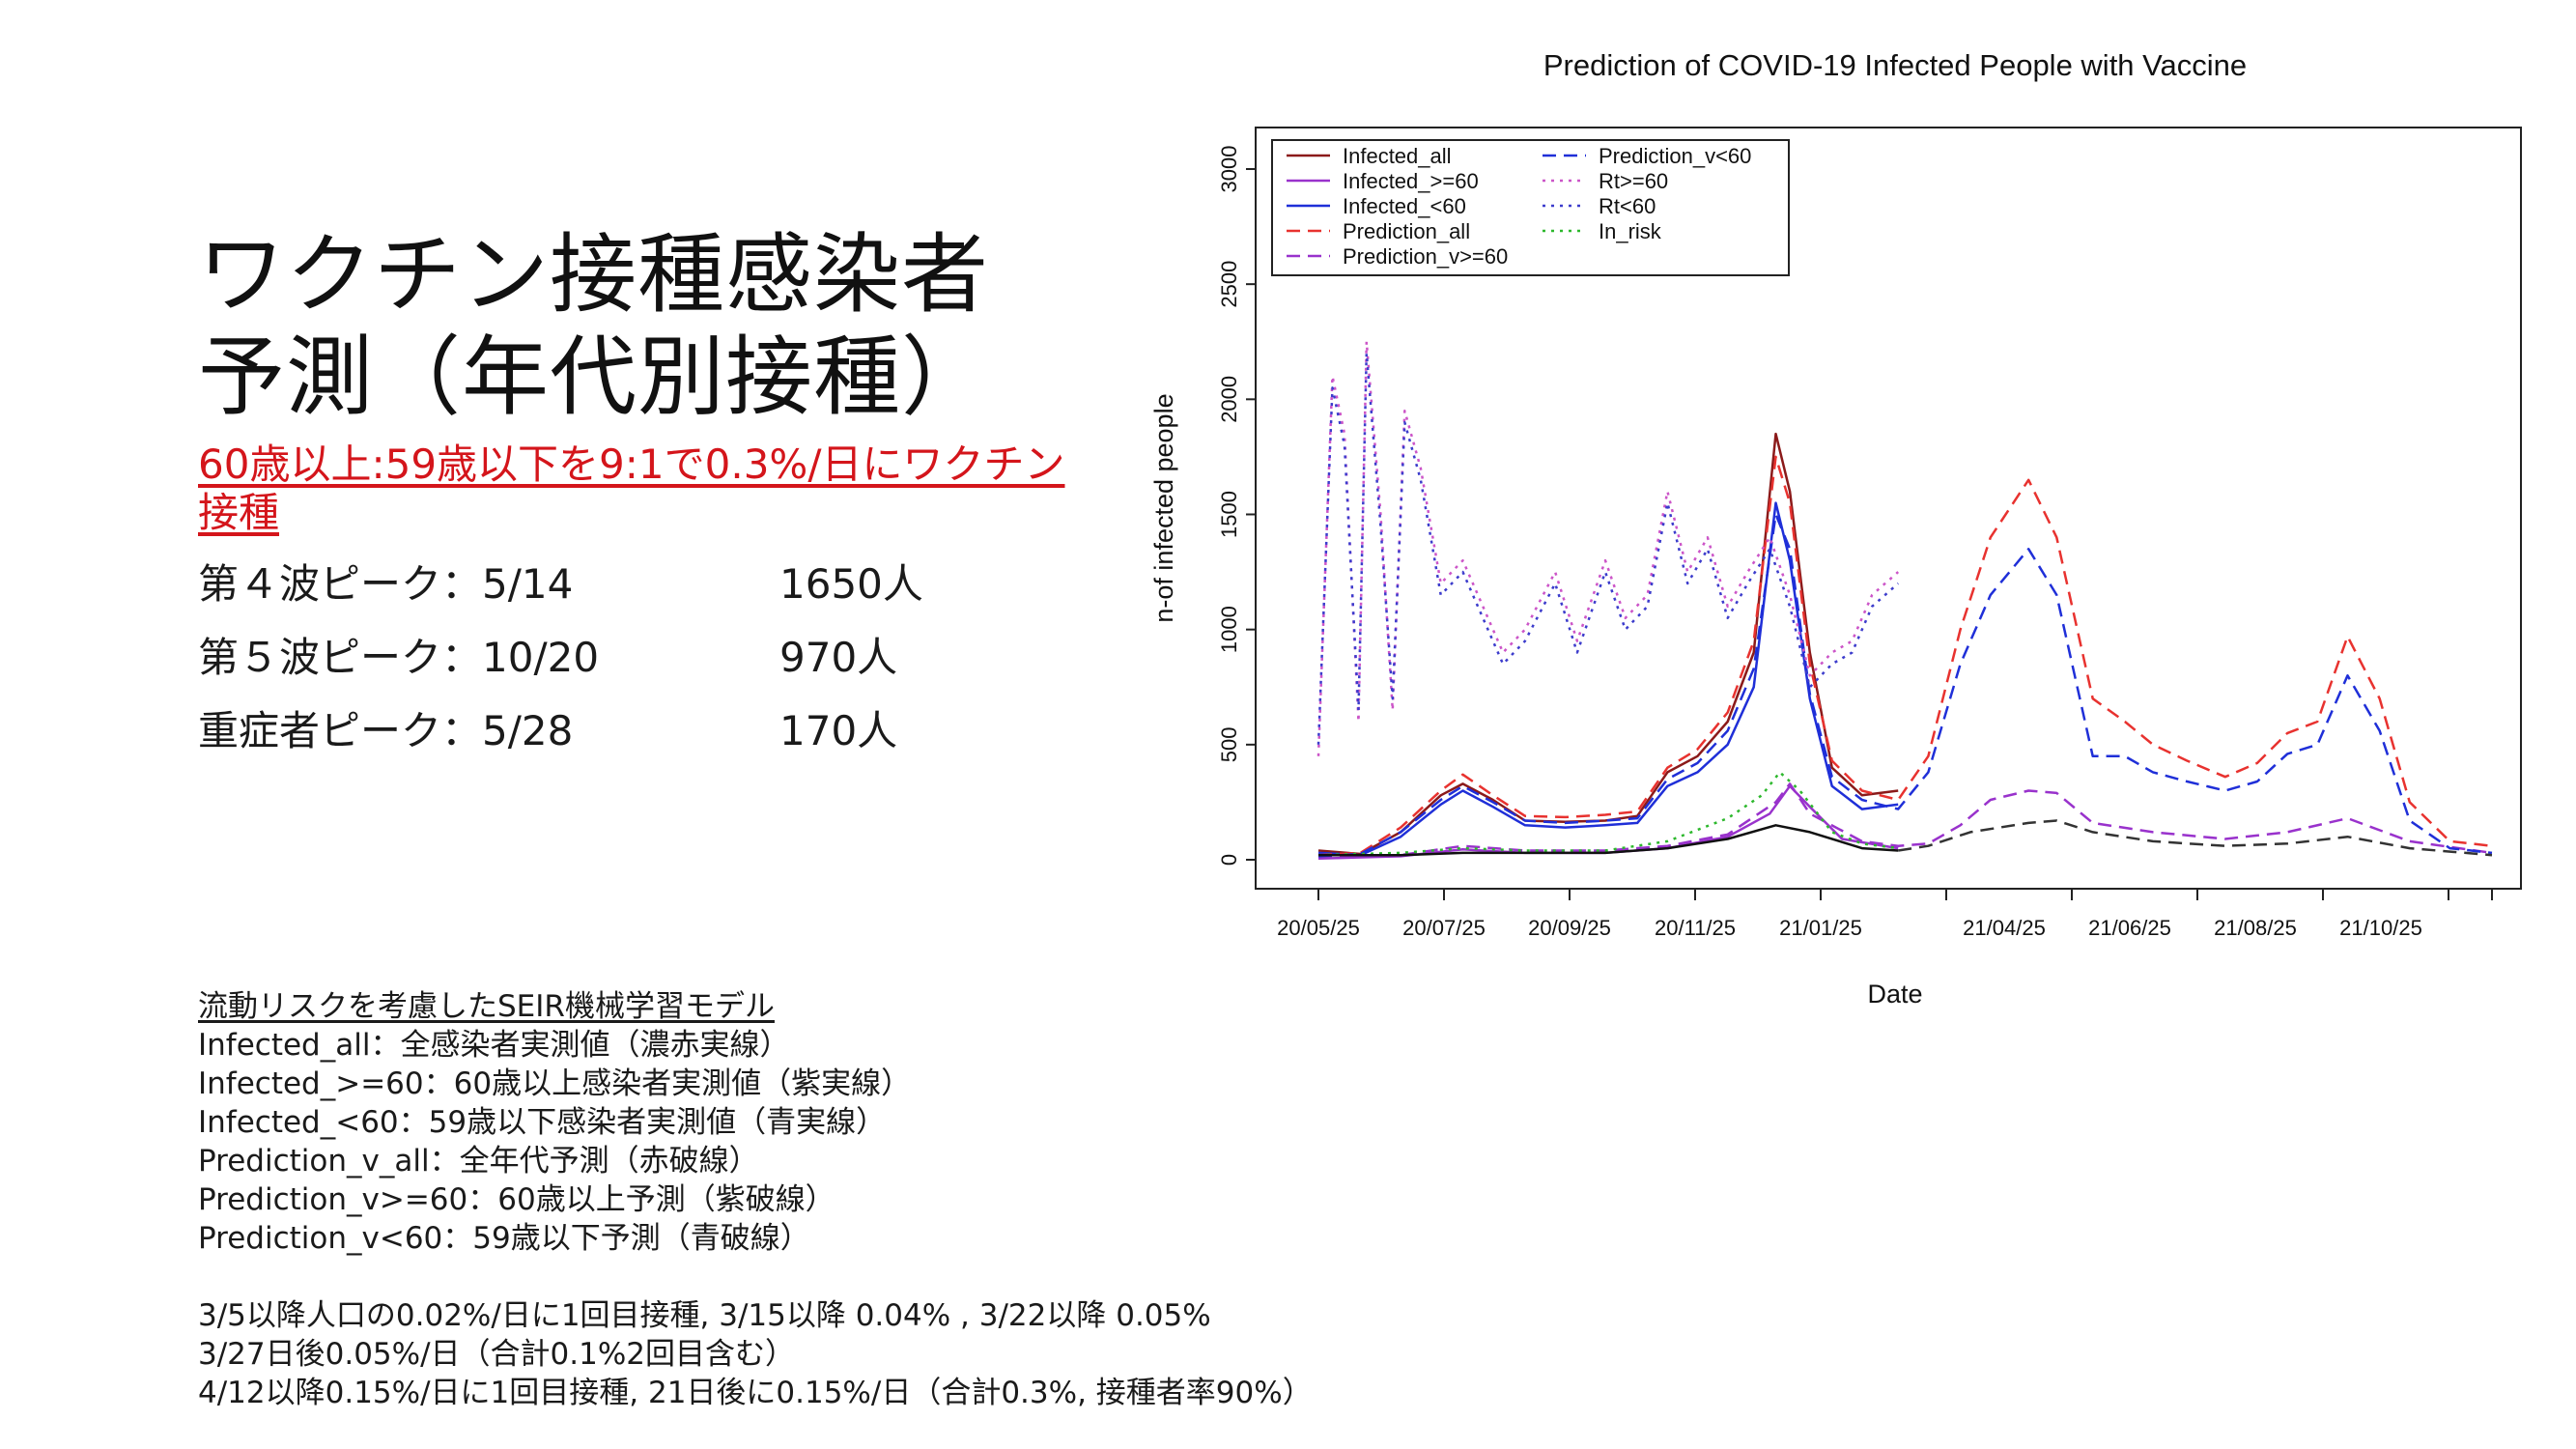 This screenshot has height=1449, width=2576. Describe the element at coordinates (1229, 514) in the screenshot. I see `y-tick-label: 1500` at that location.